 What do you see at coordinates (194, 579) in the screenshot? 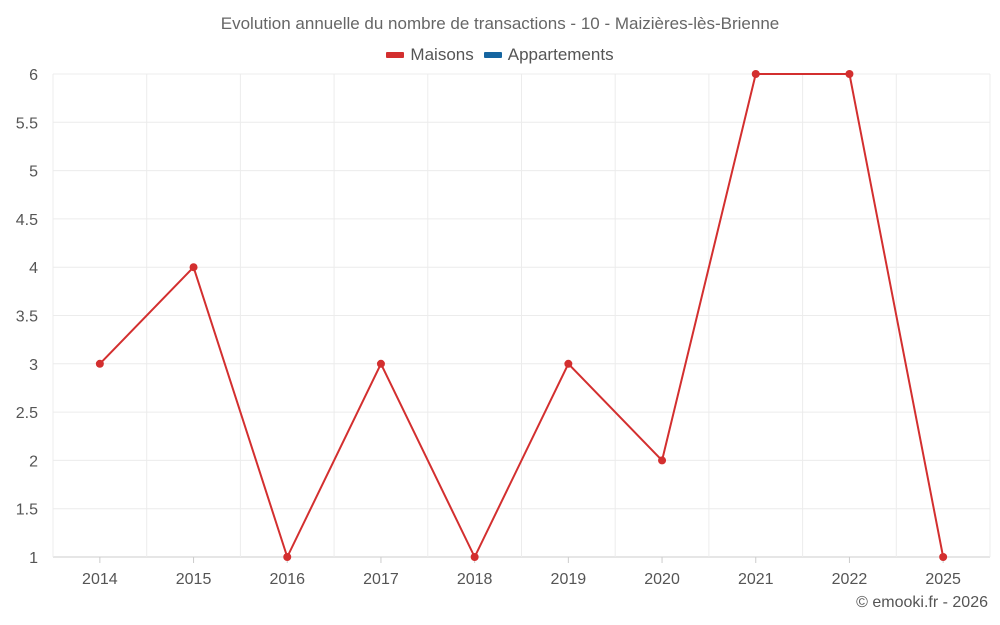
I see `x-tick-label: 2015` at bounding box center [194, 579].